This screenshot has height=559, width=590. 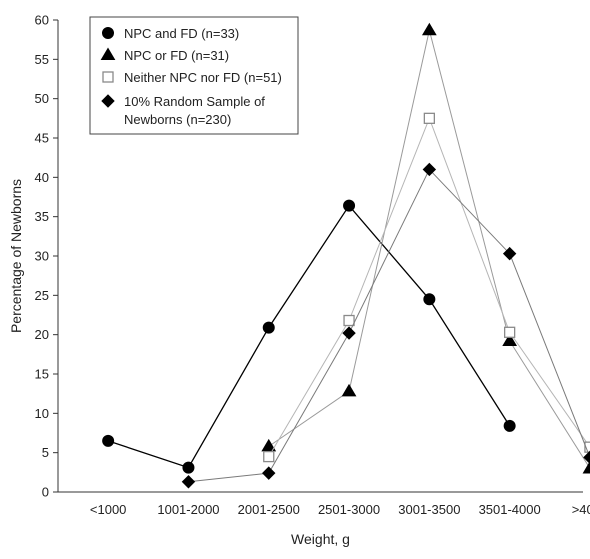 What do you see at coordinates (42, 256) in the screenshot?
I see `y-tick-label: 30` at bounding box center [42, 256].